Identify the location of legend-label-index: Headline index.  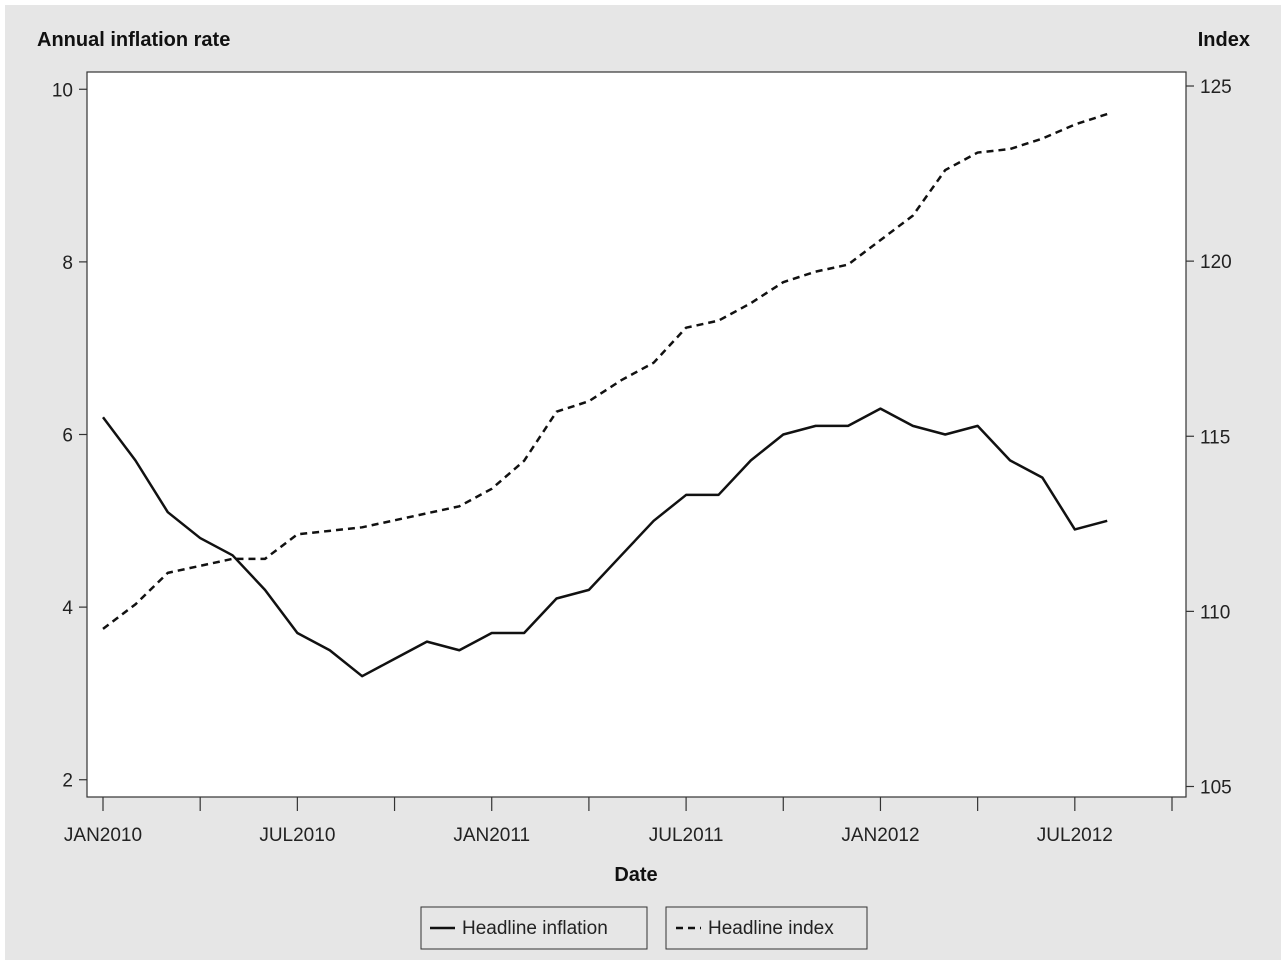
(771, 928).